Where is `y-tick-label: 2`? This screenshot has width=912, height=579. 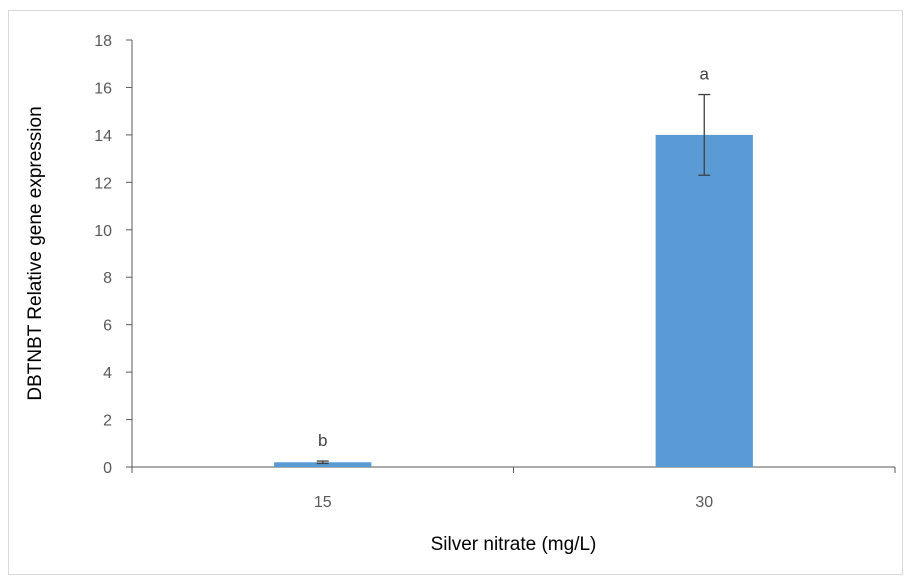
y-tick-label: 2 is located at coordinates (107, 421).